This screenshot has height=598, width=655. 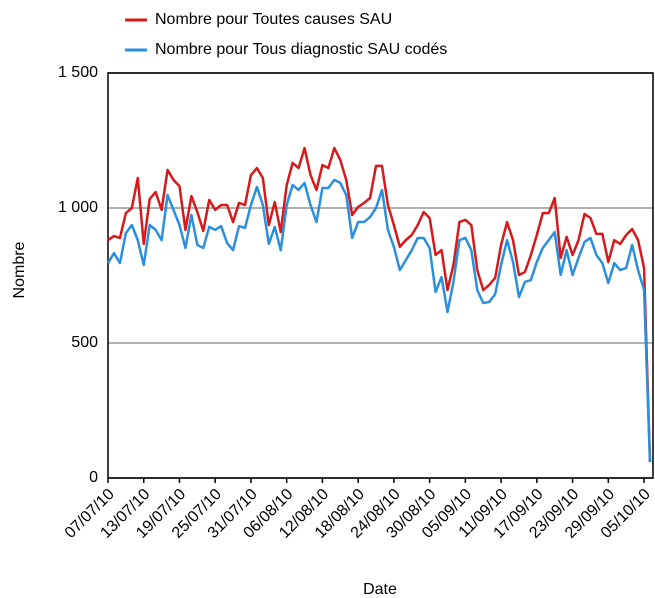 What do you see at coordinates (93, 477) in the screenshot?
I see `y-tick-label: 0` at bounding box center [93, 477].